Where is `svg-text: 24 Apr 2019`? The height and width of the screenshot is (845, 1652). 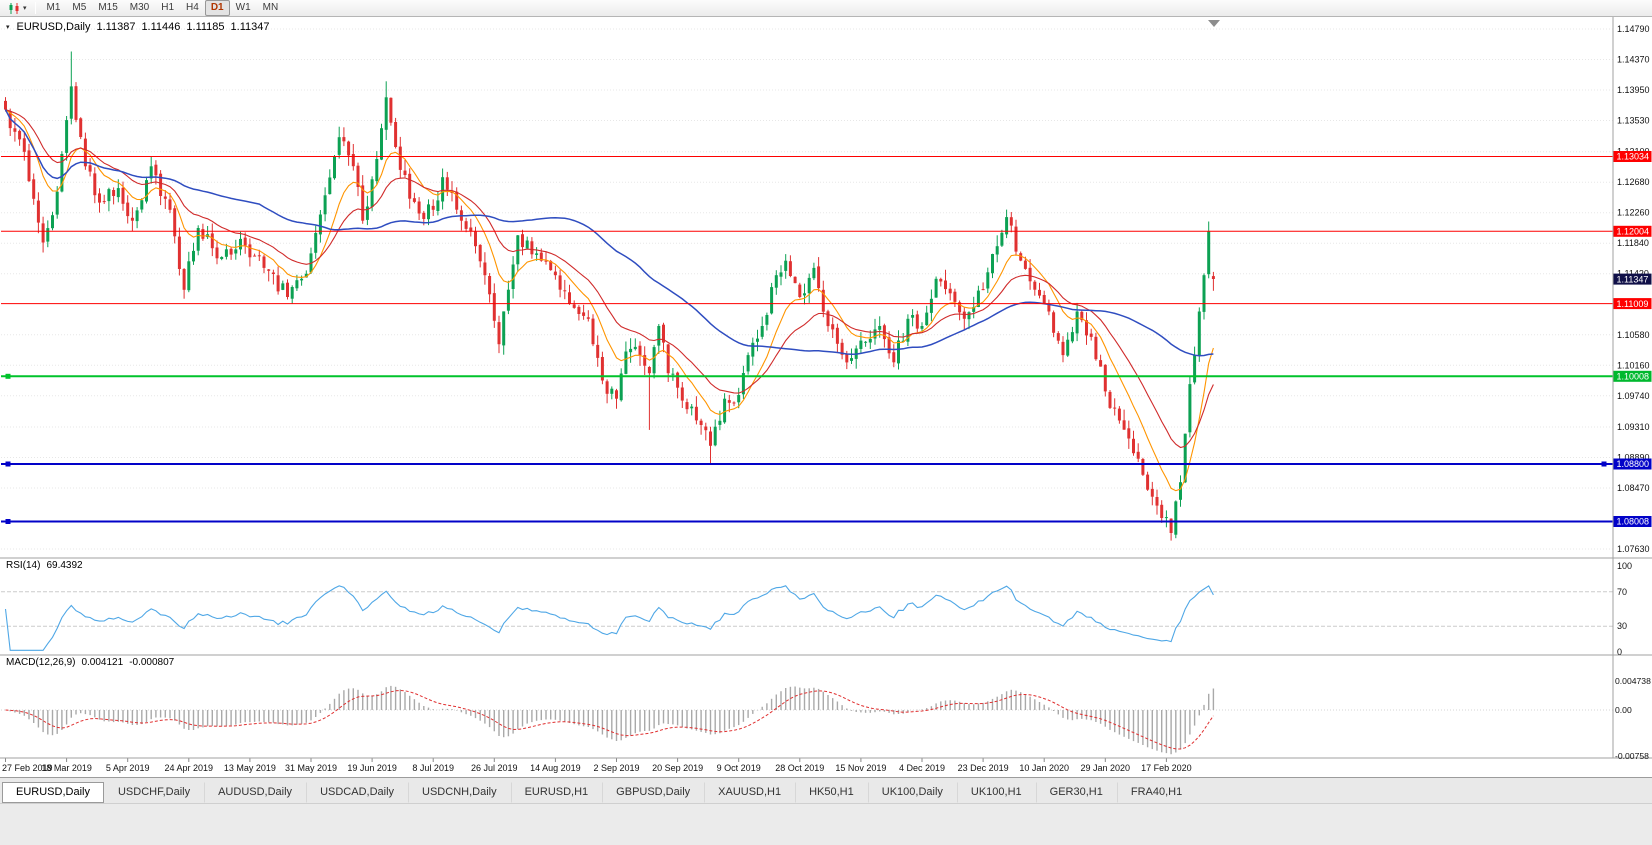 svg-text: 24 Apr 2019 is located at coordinates (189, 768).